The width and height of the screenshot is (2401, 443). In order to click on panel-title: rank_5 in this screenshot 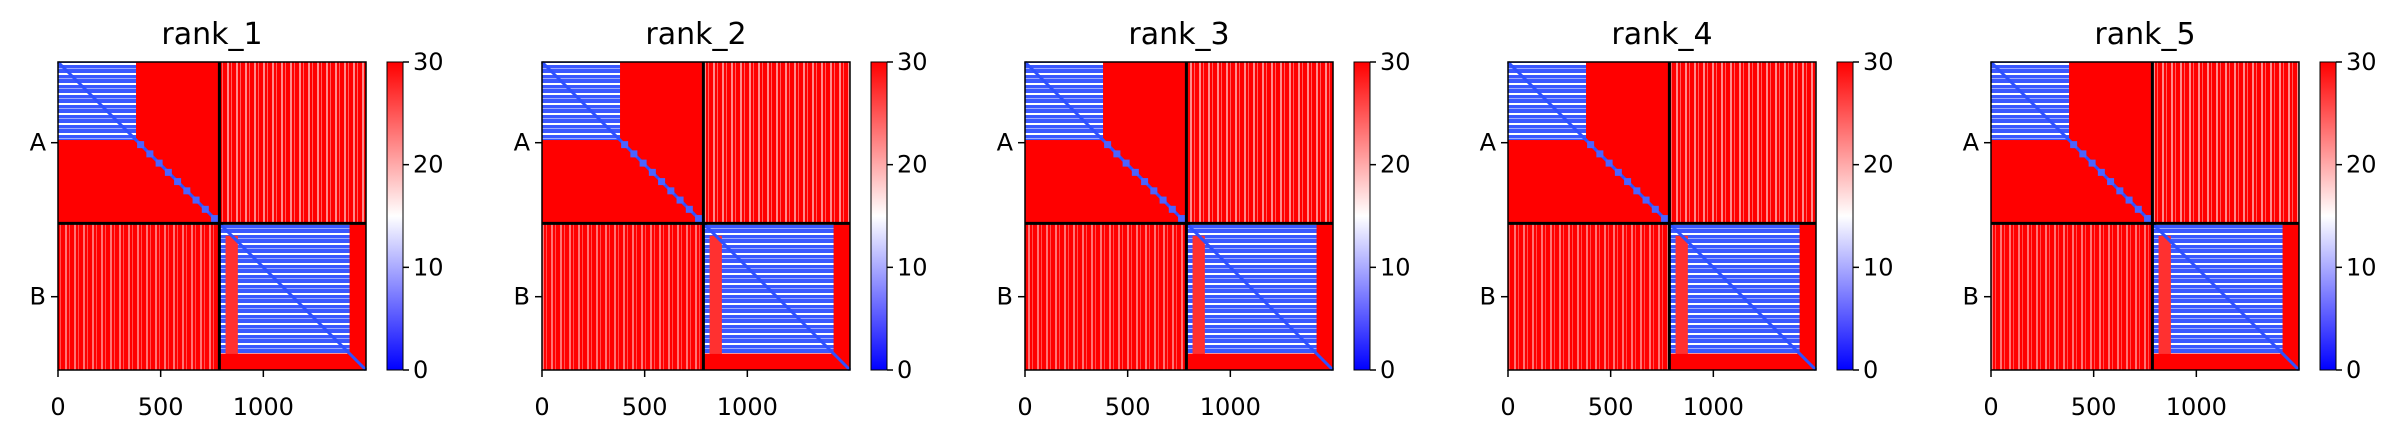, I will do `click(2144, 34)`.